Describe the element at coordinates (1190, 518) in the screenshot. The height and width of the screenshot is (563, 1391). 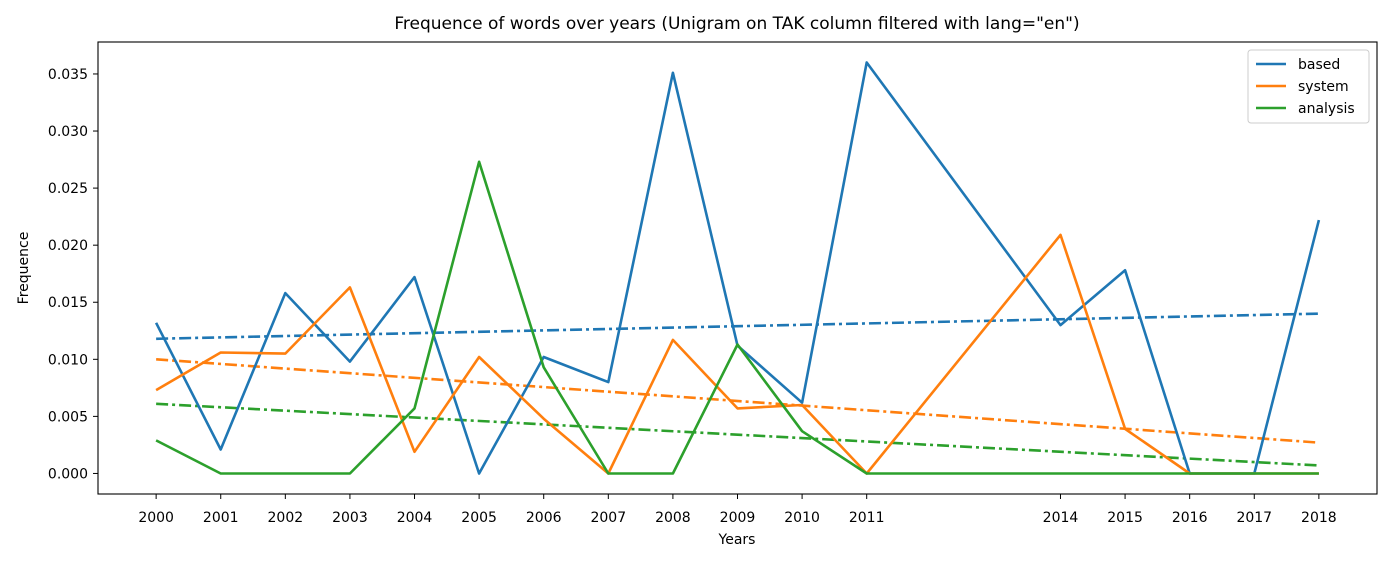
I see `x-tick-label: 2016` at that location.